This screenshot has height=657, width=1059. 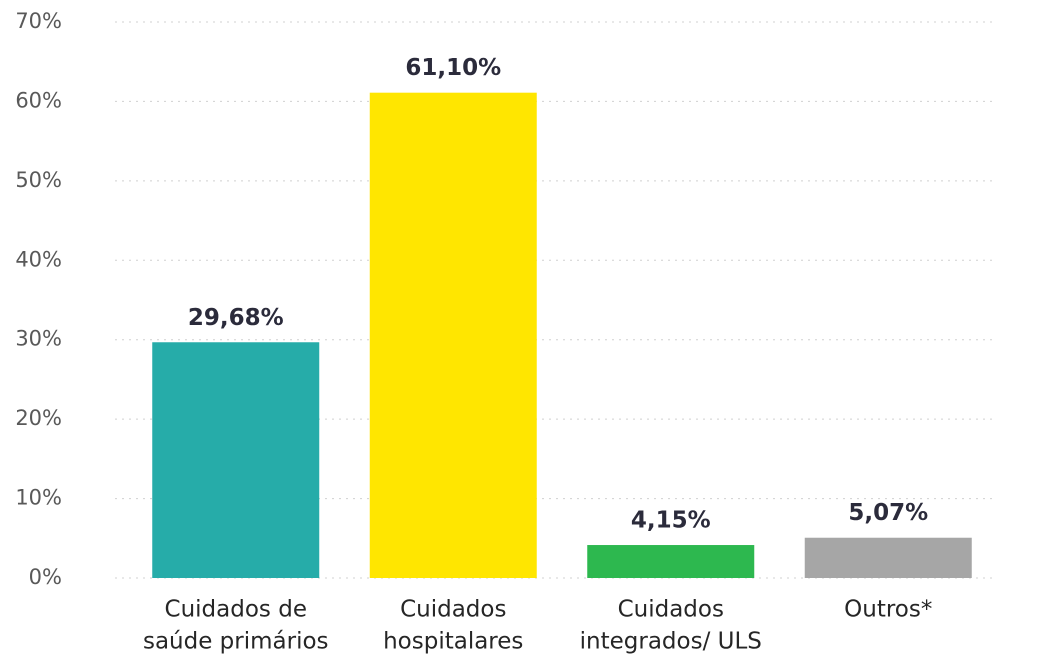 I want to click on x-tick-label: saúde primários, so click(x=236, y=642).